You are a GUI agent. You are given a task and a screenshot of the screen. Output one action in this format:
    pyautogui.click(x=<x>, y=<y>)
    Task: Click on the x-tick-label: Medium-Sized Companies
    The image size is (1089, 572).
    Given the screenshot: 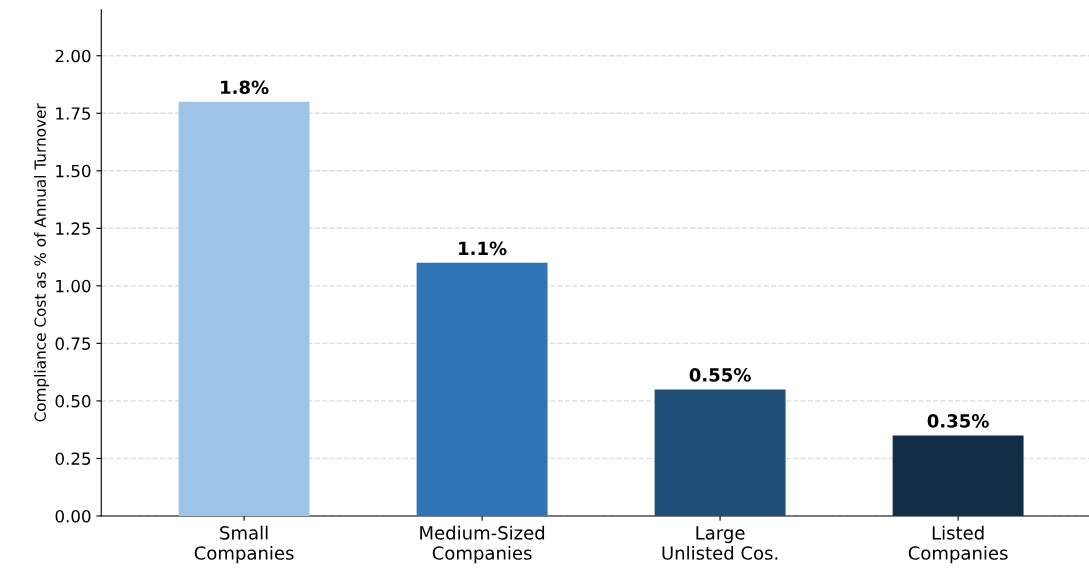 What is the action you would take?
    pyautogui.click(x=482, y=544)
    